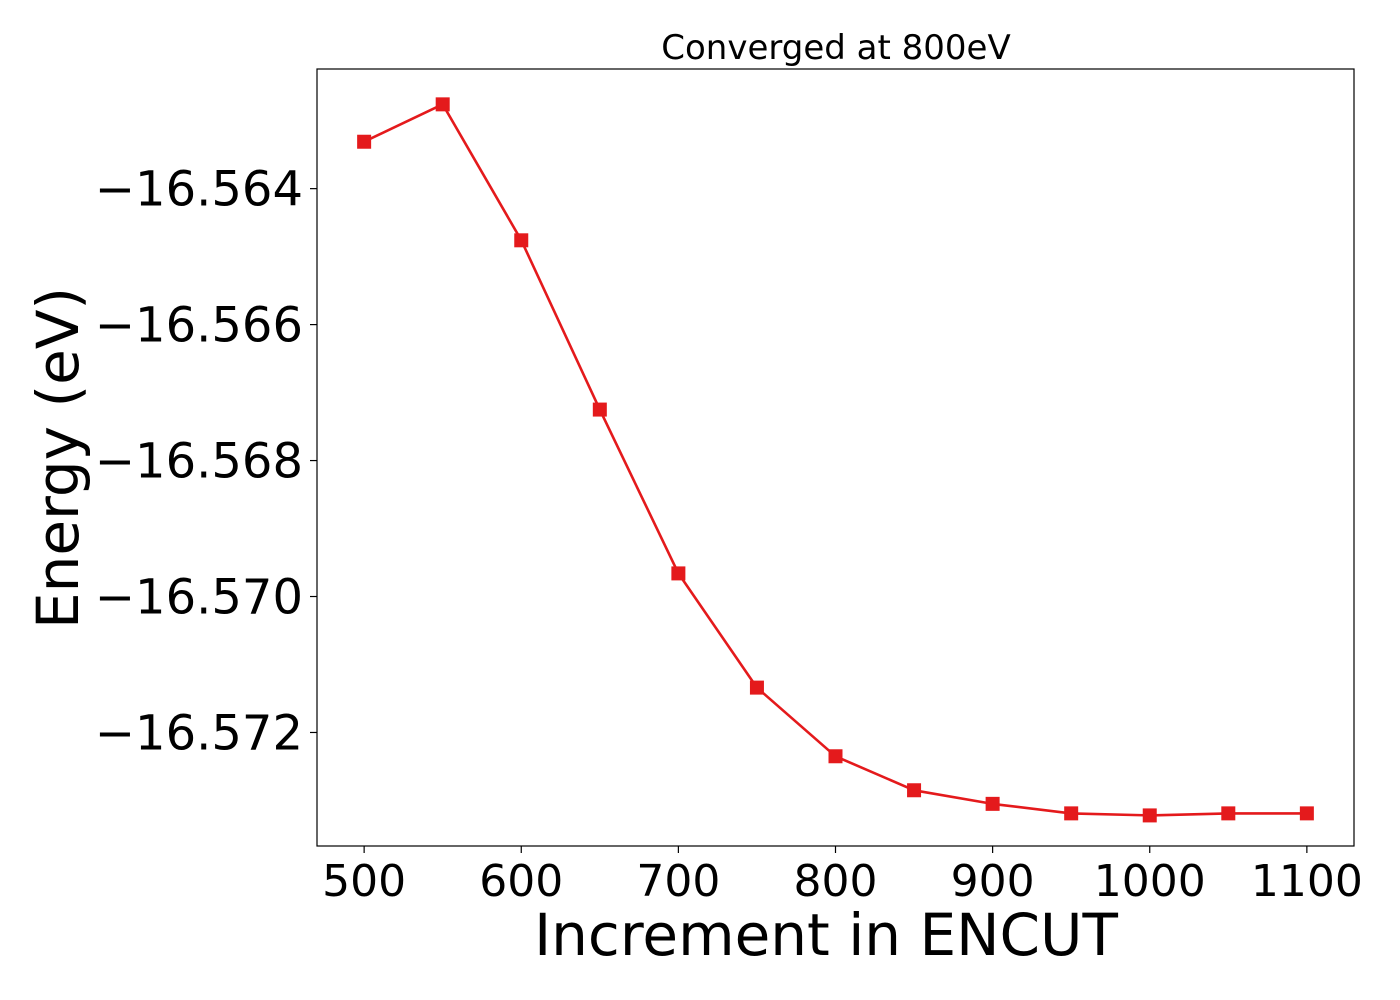 This screenshot has height=1000, width=1400. Describe the element at coordinates (199, 598) in the screenshot. I see `y-tick-label: −16.570` at that location.